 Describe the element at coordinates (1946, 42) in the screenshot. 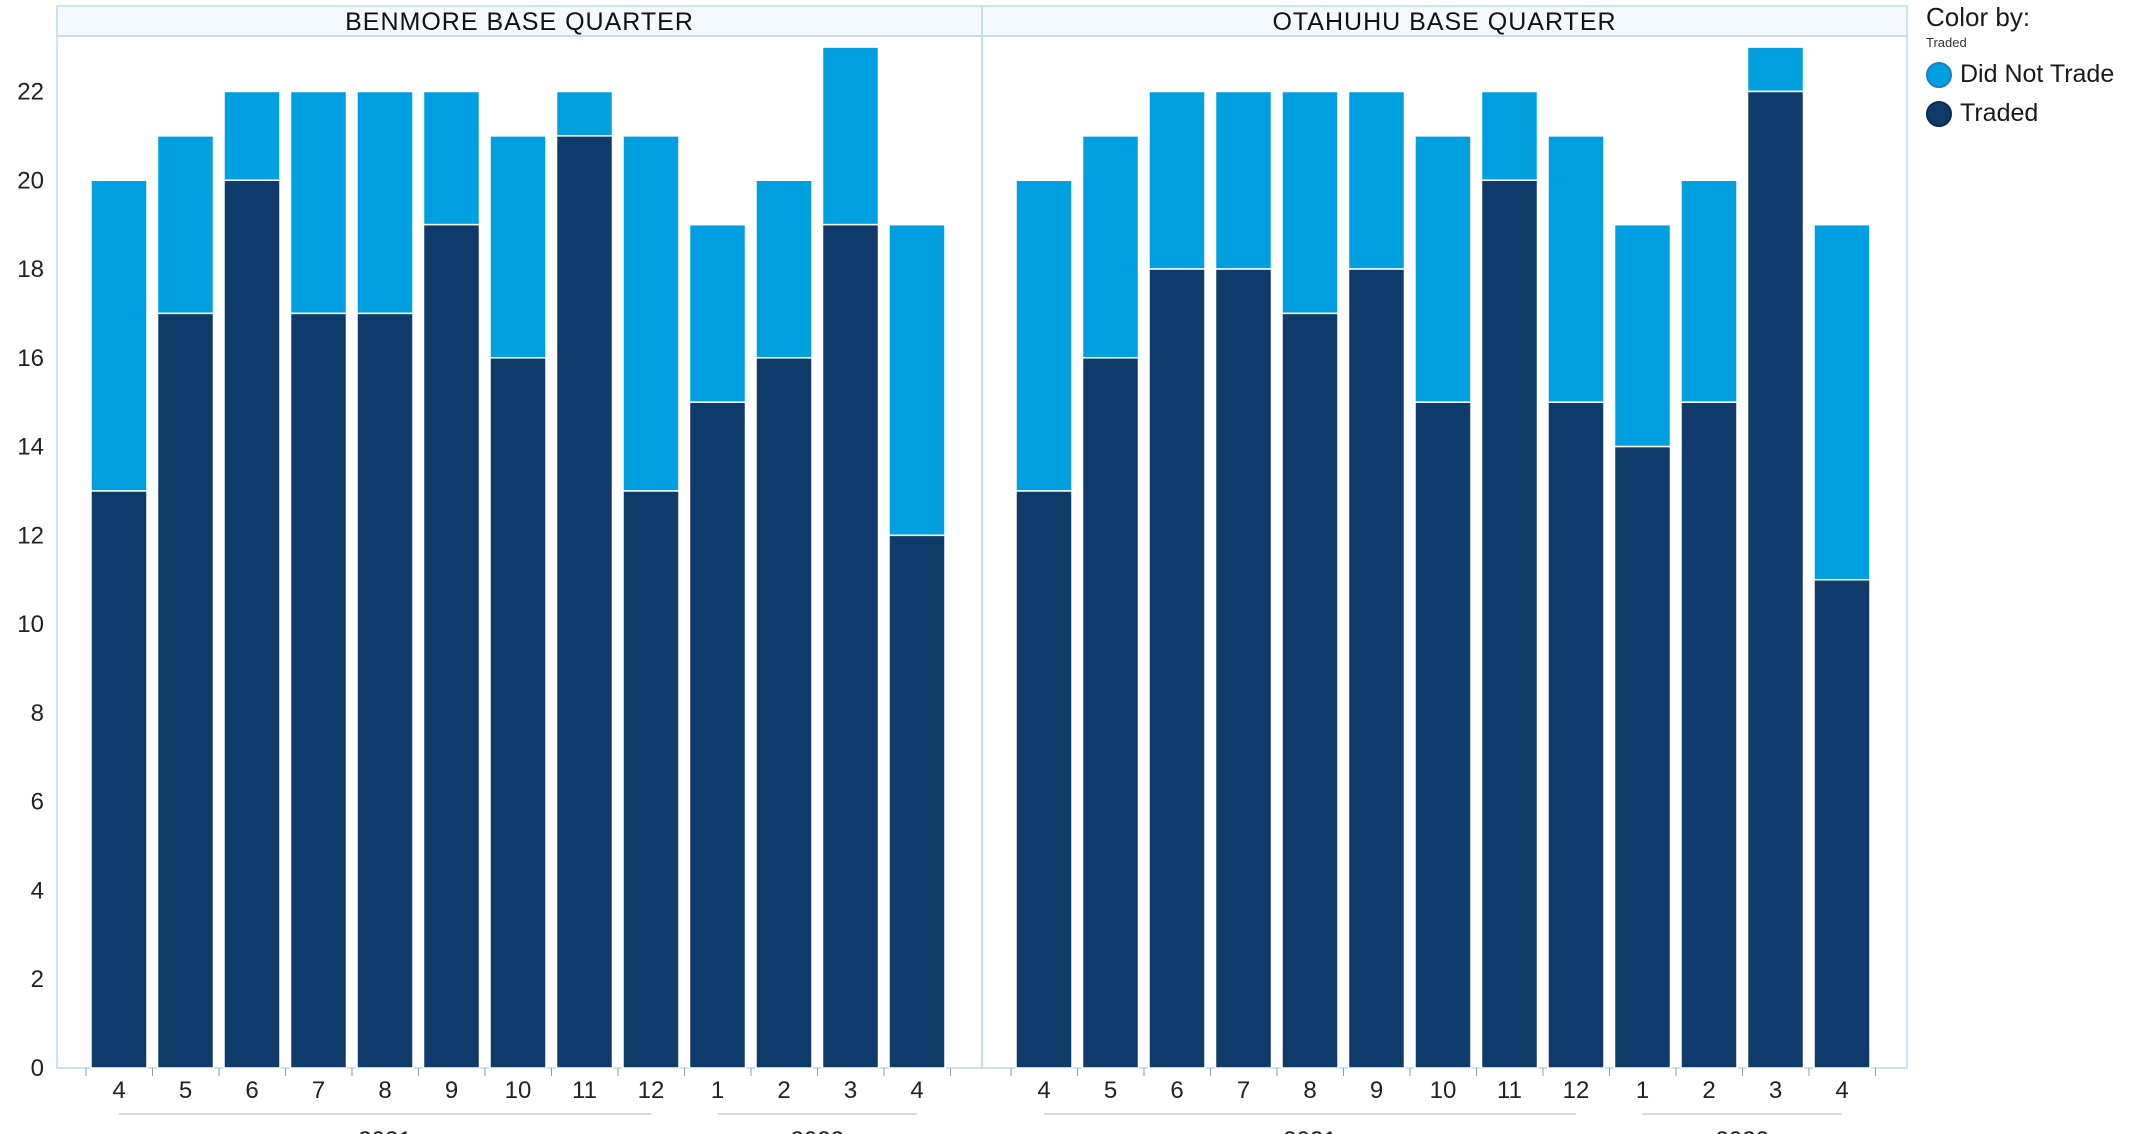

I see `legend-subtitle: Traded` at that location.